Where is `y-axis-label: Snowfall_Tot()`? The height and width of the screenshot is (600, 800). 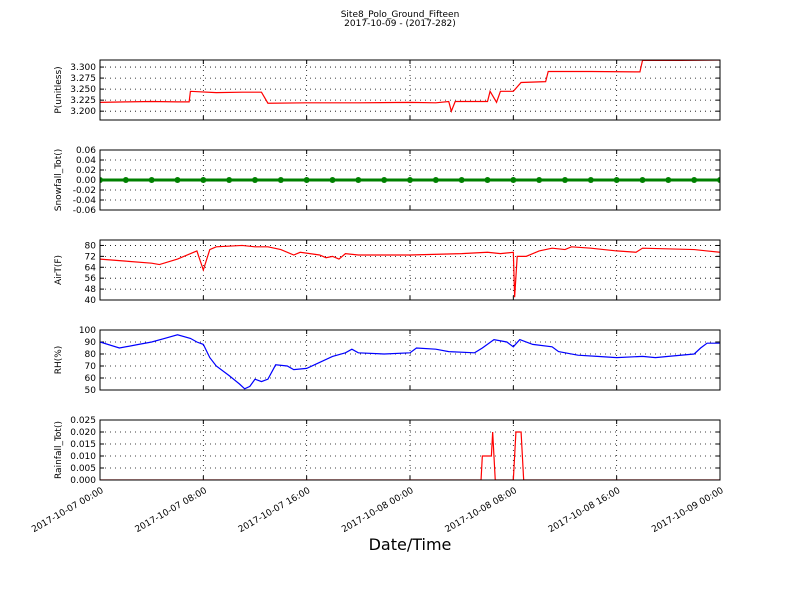
y-axis-label: Snowfall_Tot() is located at coordinates (59, 180).